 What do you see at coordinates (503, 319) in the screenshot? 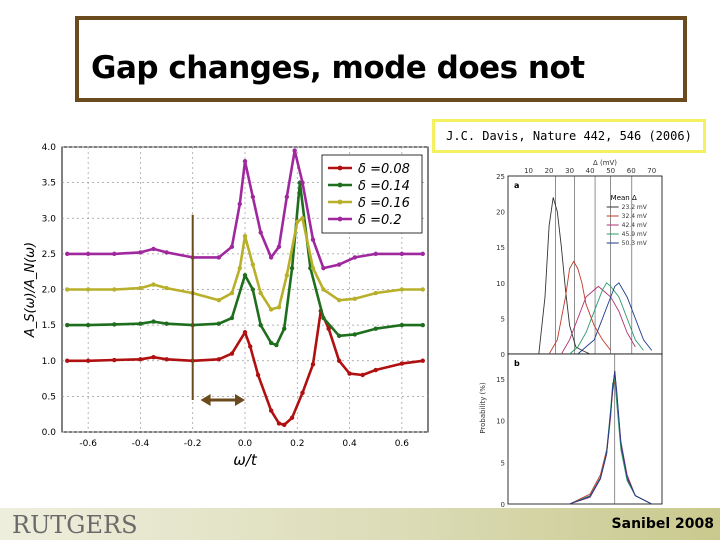
I see `y-tick-label-a: 5` at bounding box center [503, 319].